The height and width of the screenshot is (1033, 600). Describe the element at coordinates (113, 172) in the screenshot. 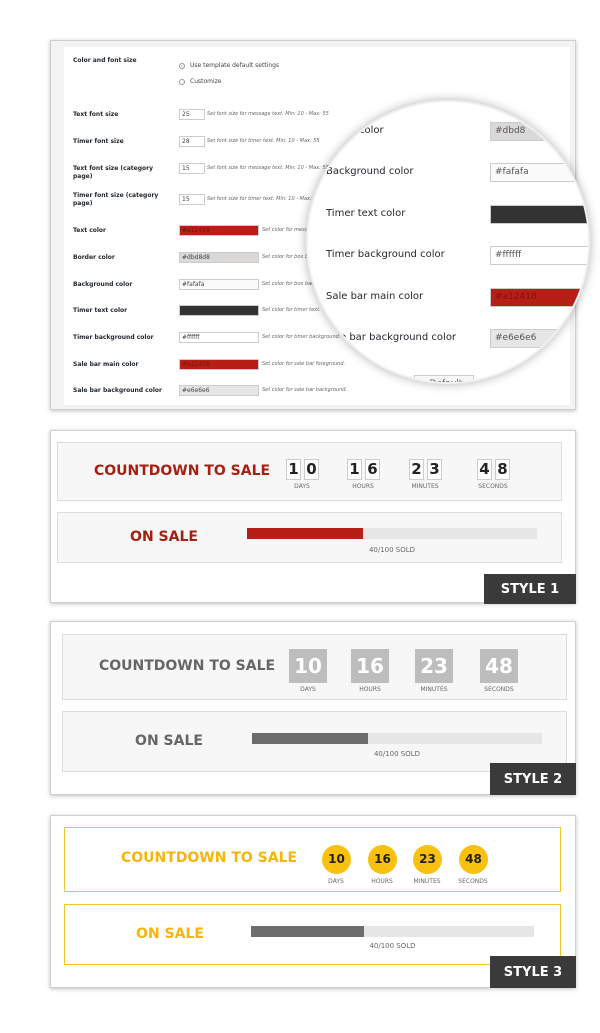

I see `field-label: Text font size (category page)` at that location.